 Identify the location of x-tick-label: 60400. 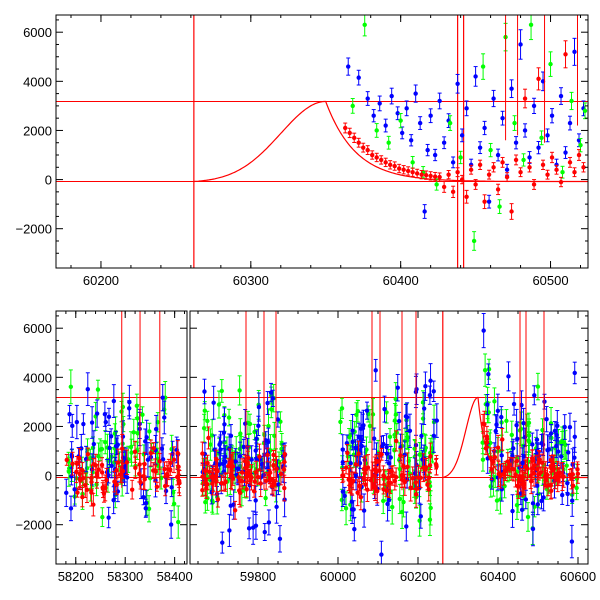
(401, 280).